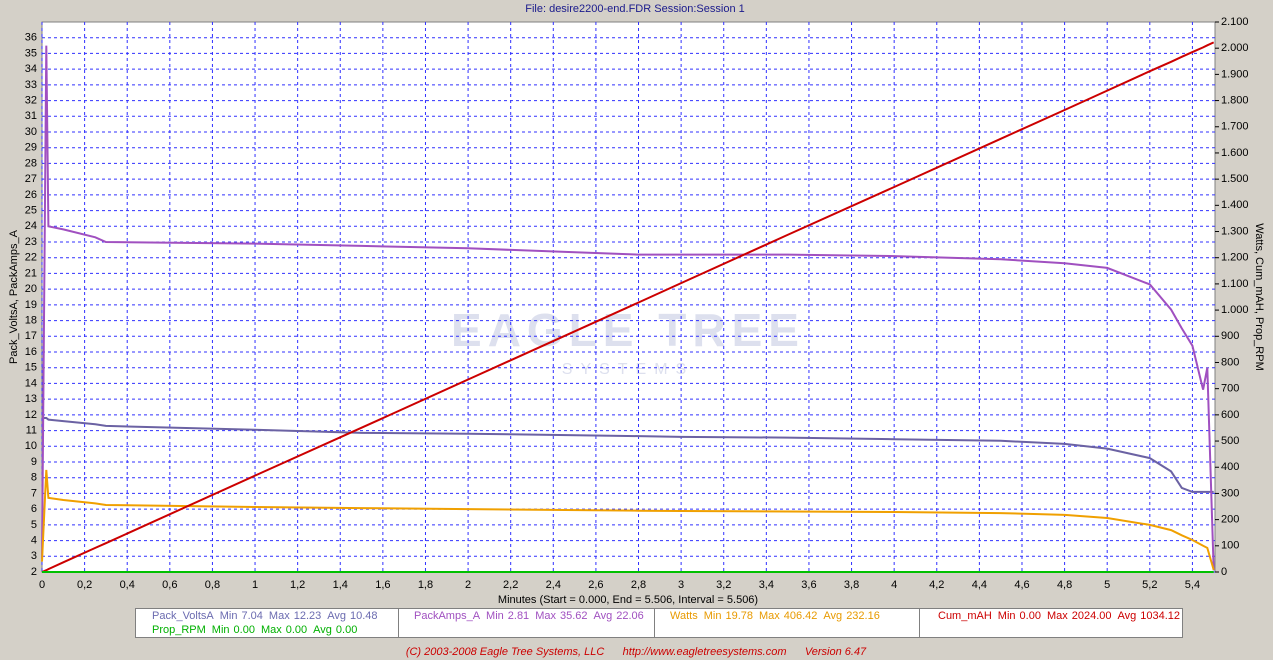  Describe the element at coordinates (31, 430) in the screenshot. I see `y-tick-label: 11` at that location.